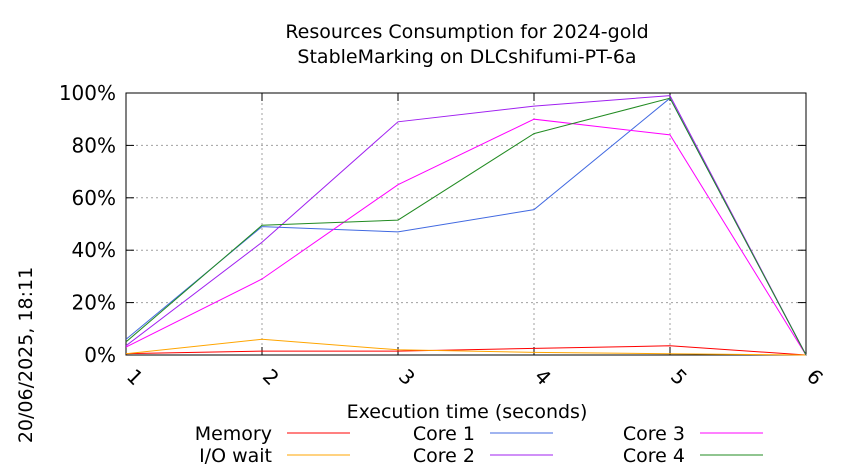  Describe the element at coordinates (94, 250) in the screenshot. I see `y-tick-label: 40%` at that location.